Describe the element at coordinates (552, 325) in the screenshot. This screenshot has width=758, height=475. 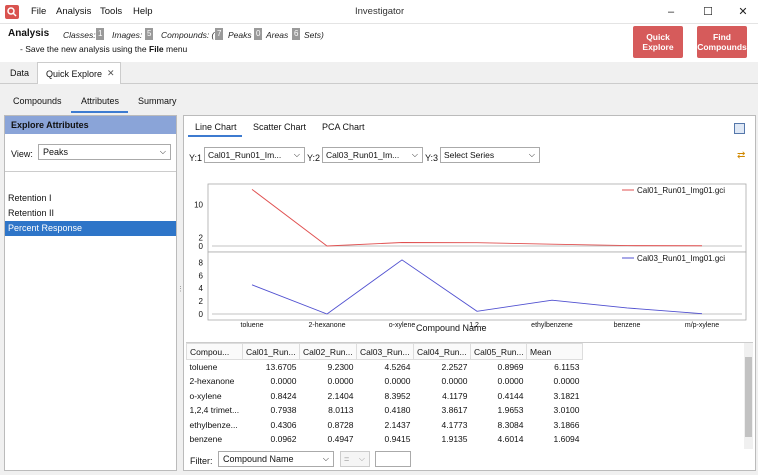
I see `x-tick-label: ethylbenzene` at that location.